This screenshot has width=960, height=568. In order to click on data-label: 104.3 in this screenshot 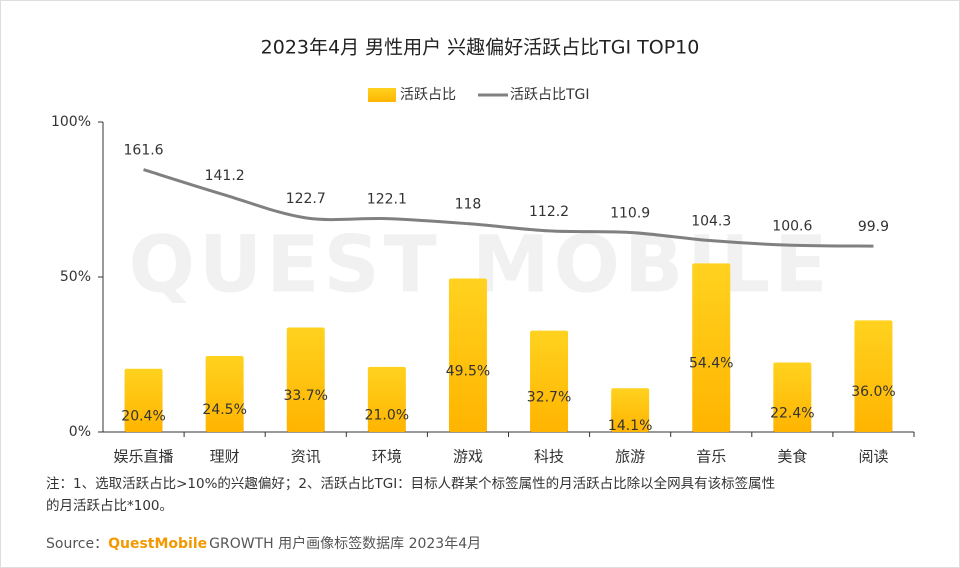, I will do `click(711, 222)`.